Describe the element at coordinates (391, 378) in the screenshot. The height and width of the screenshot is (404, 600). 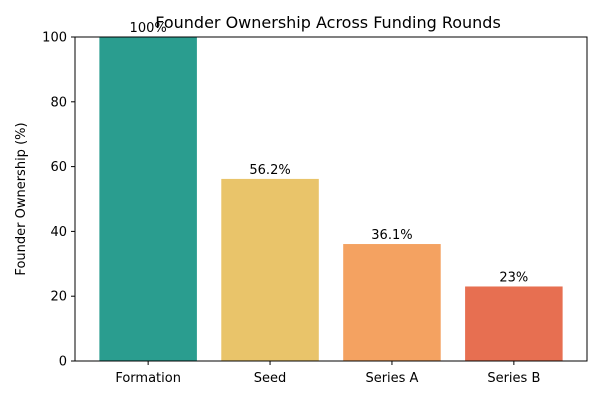
I see `x-tick-label: Series A` at that location.